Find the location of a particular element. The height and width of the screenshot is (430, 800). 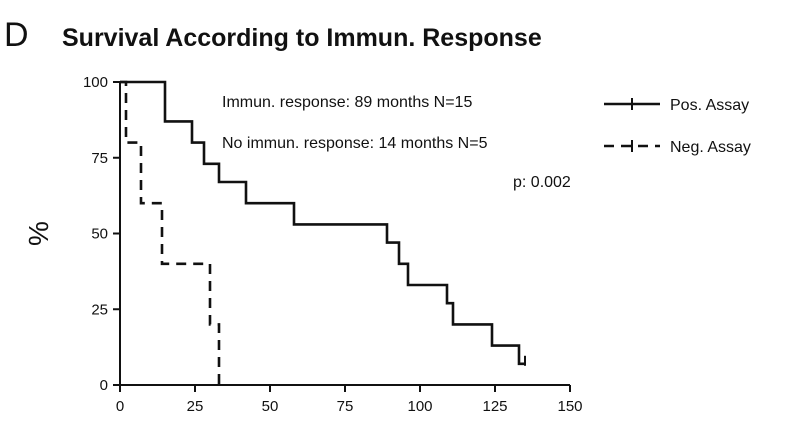

chart-title: Survival According to Immun. Response is located at coordinates (302, 38).